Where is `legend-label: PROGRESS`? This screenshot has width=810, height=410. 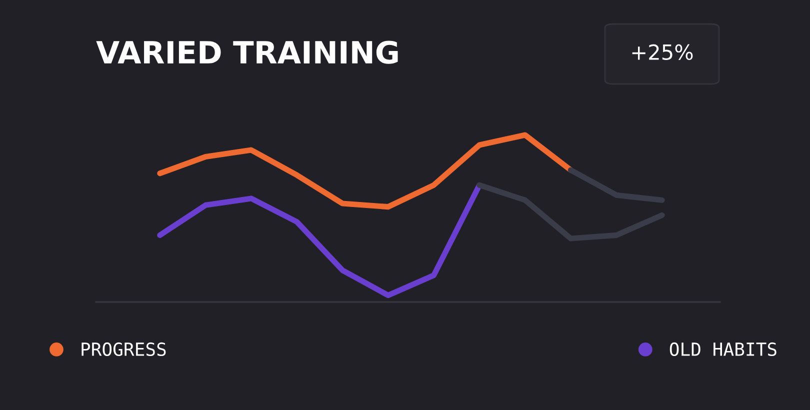 legend-label: PROGRESS is located at coordinates (124, 349).